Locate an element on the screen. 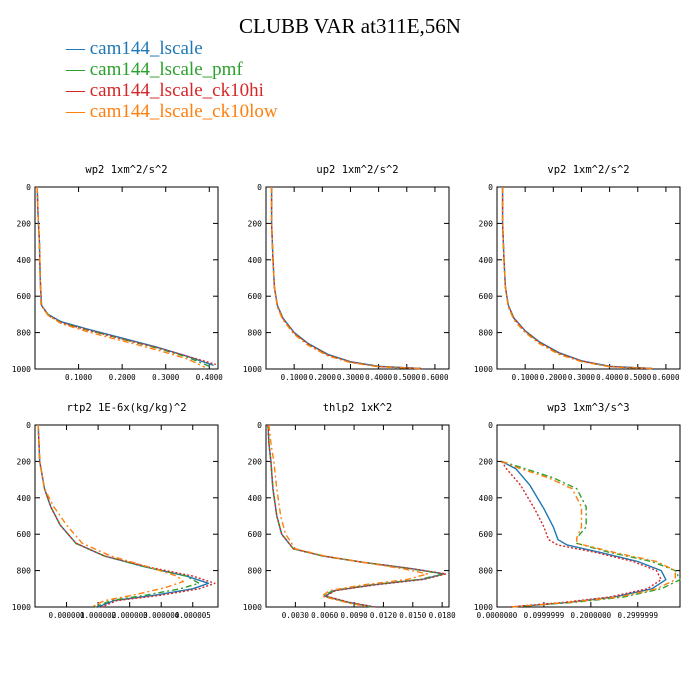 This screenshot has height=700, width=700. legend-label: cam144_lscale_pmf is located at coordinates (166, 69).